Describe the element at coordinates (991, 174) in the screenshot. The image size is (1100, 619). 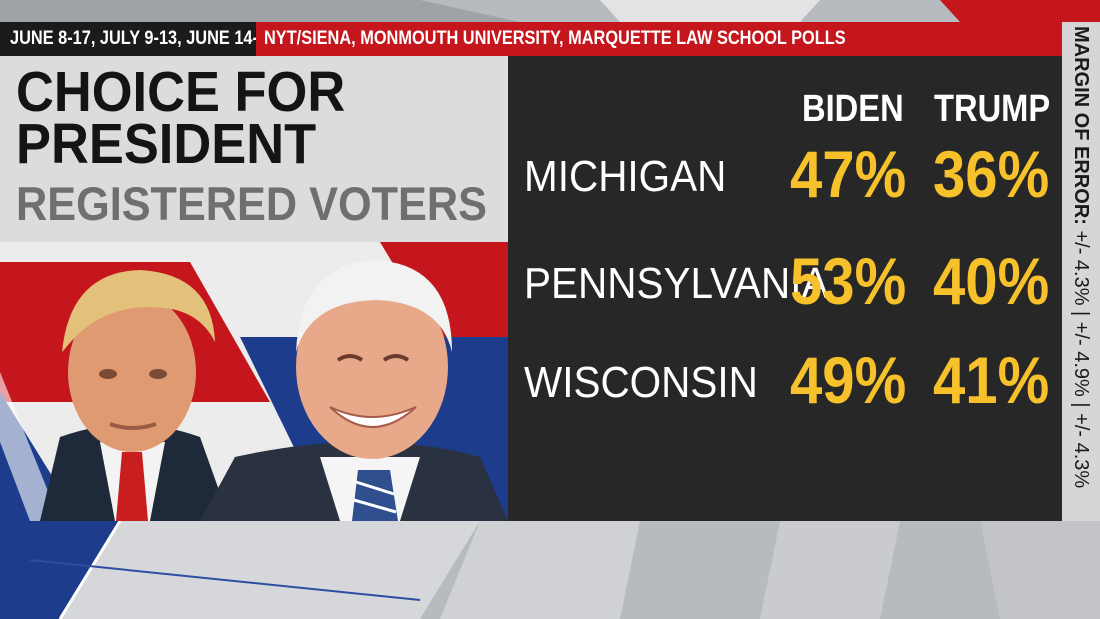
I see `trump-value-michigan: 36%` at that location.